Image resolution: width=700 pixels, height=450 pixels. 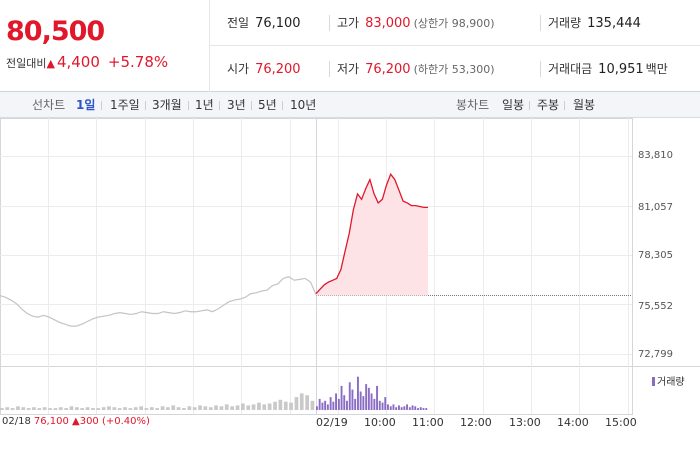 I want to click on x-tick-label: 11:00, so click(x=428, y=422).